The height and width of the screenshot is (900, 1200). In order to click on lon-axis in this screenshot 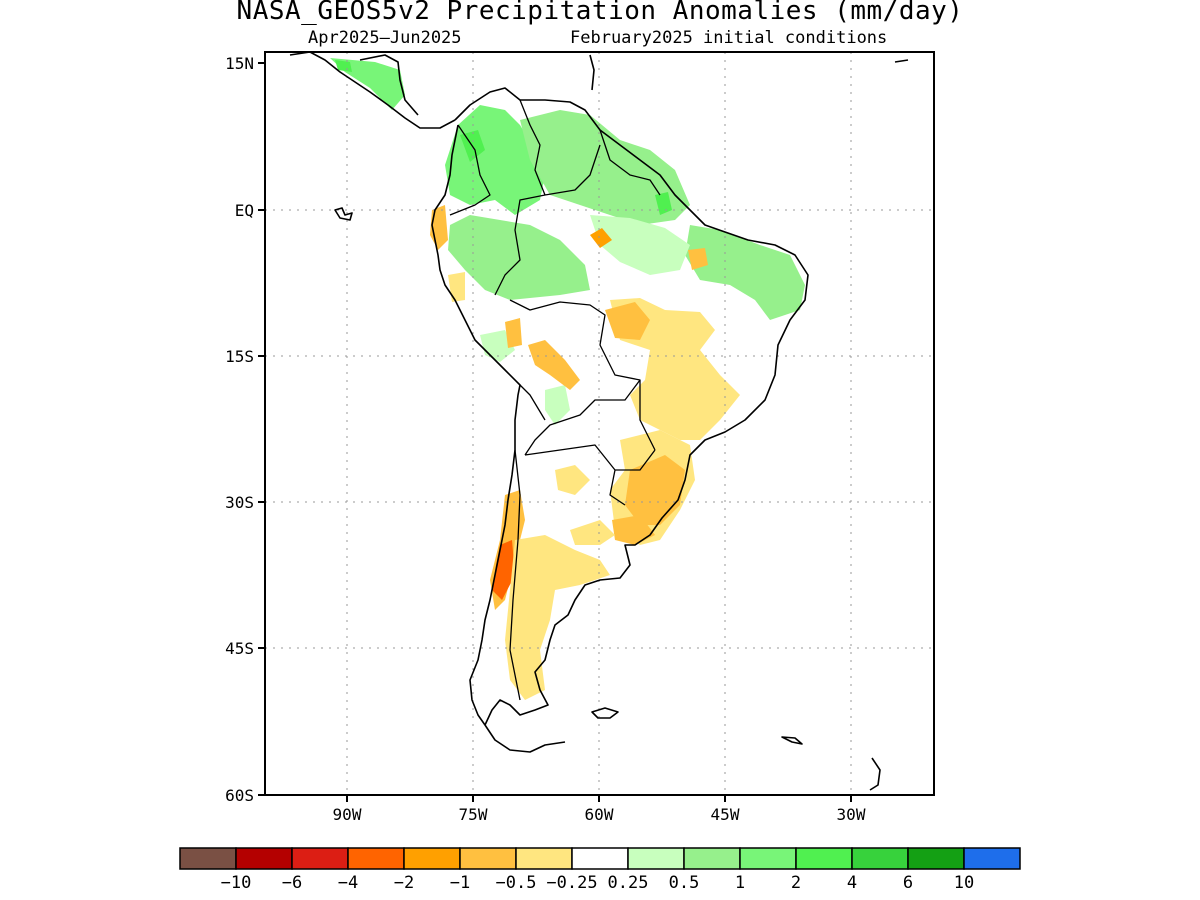, I will do `click(599, 798)`.